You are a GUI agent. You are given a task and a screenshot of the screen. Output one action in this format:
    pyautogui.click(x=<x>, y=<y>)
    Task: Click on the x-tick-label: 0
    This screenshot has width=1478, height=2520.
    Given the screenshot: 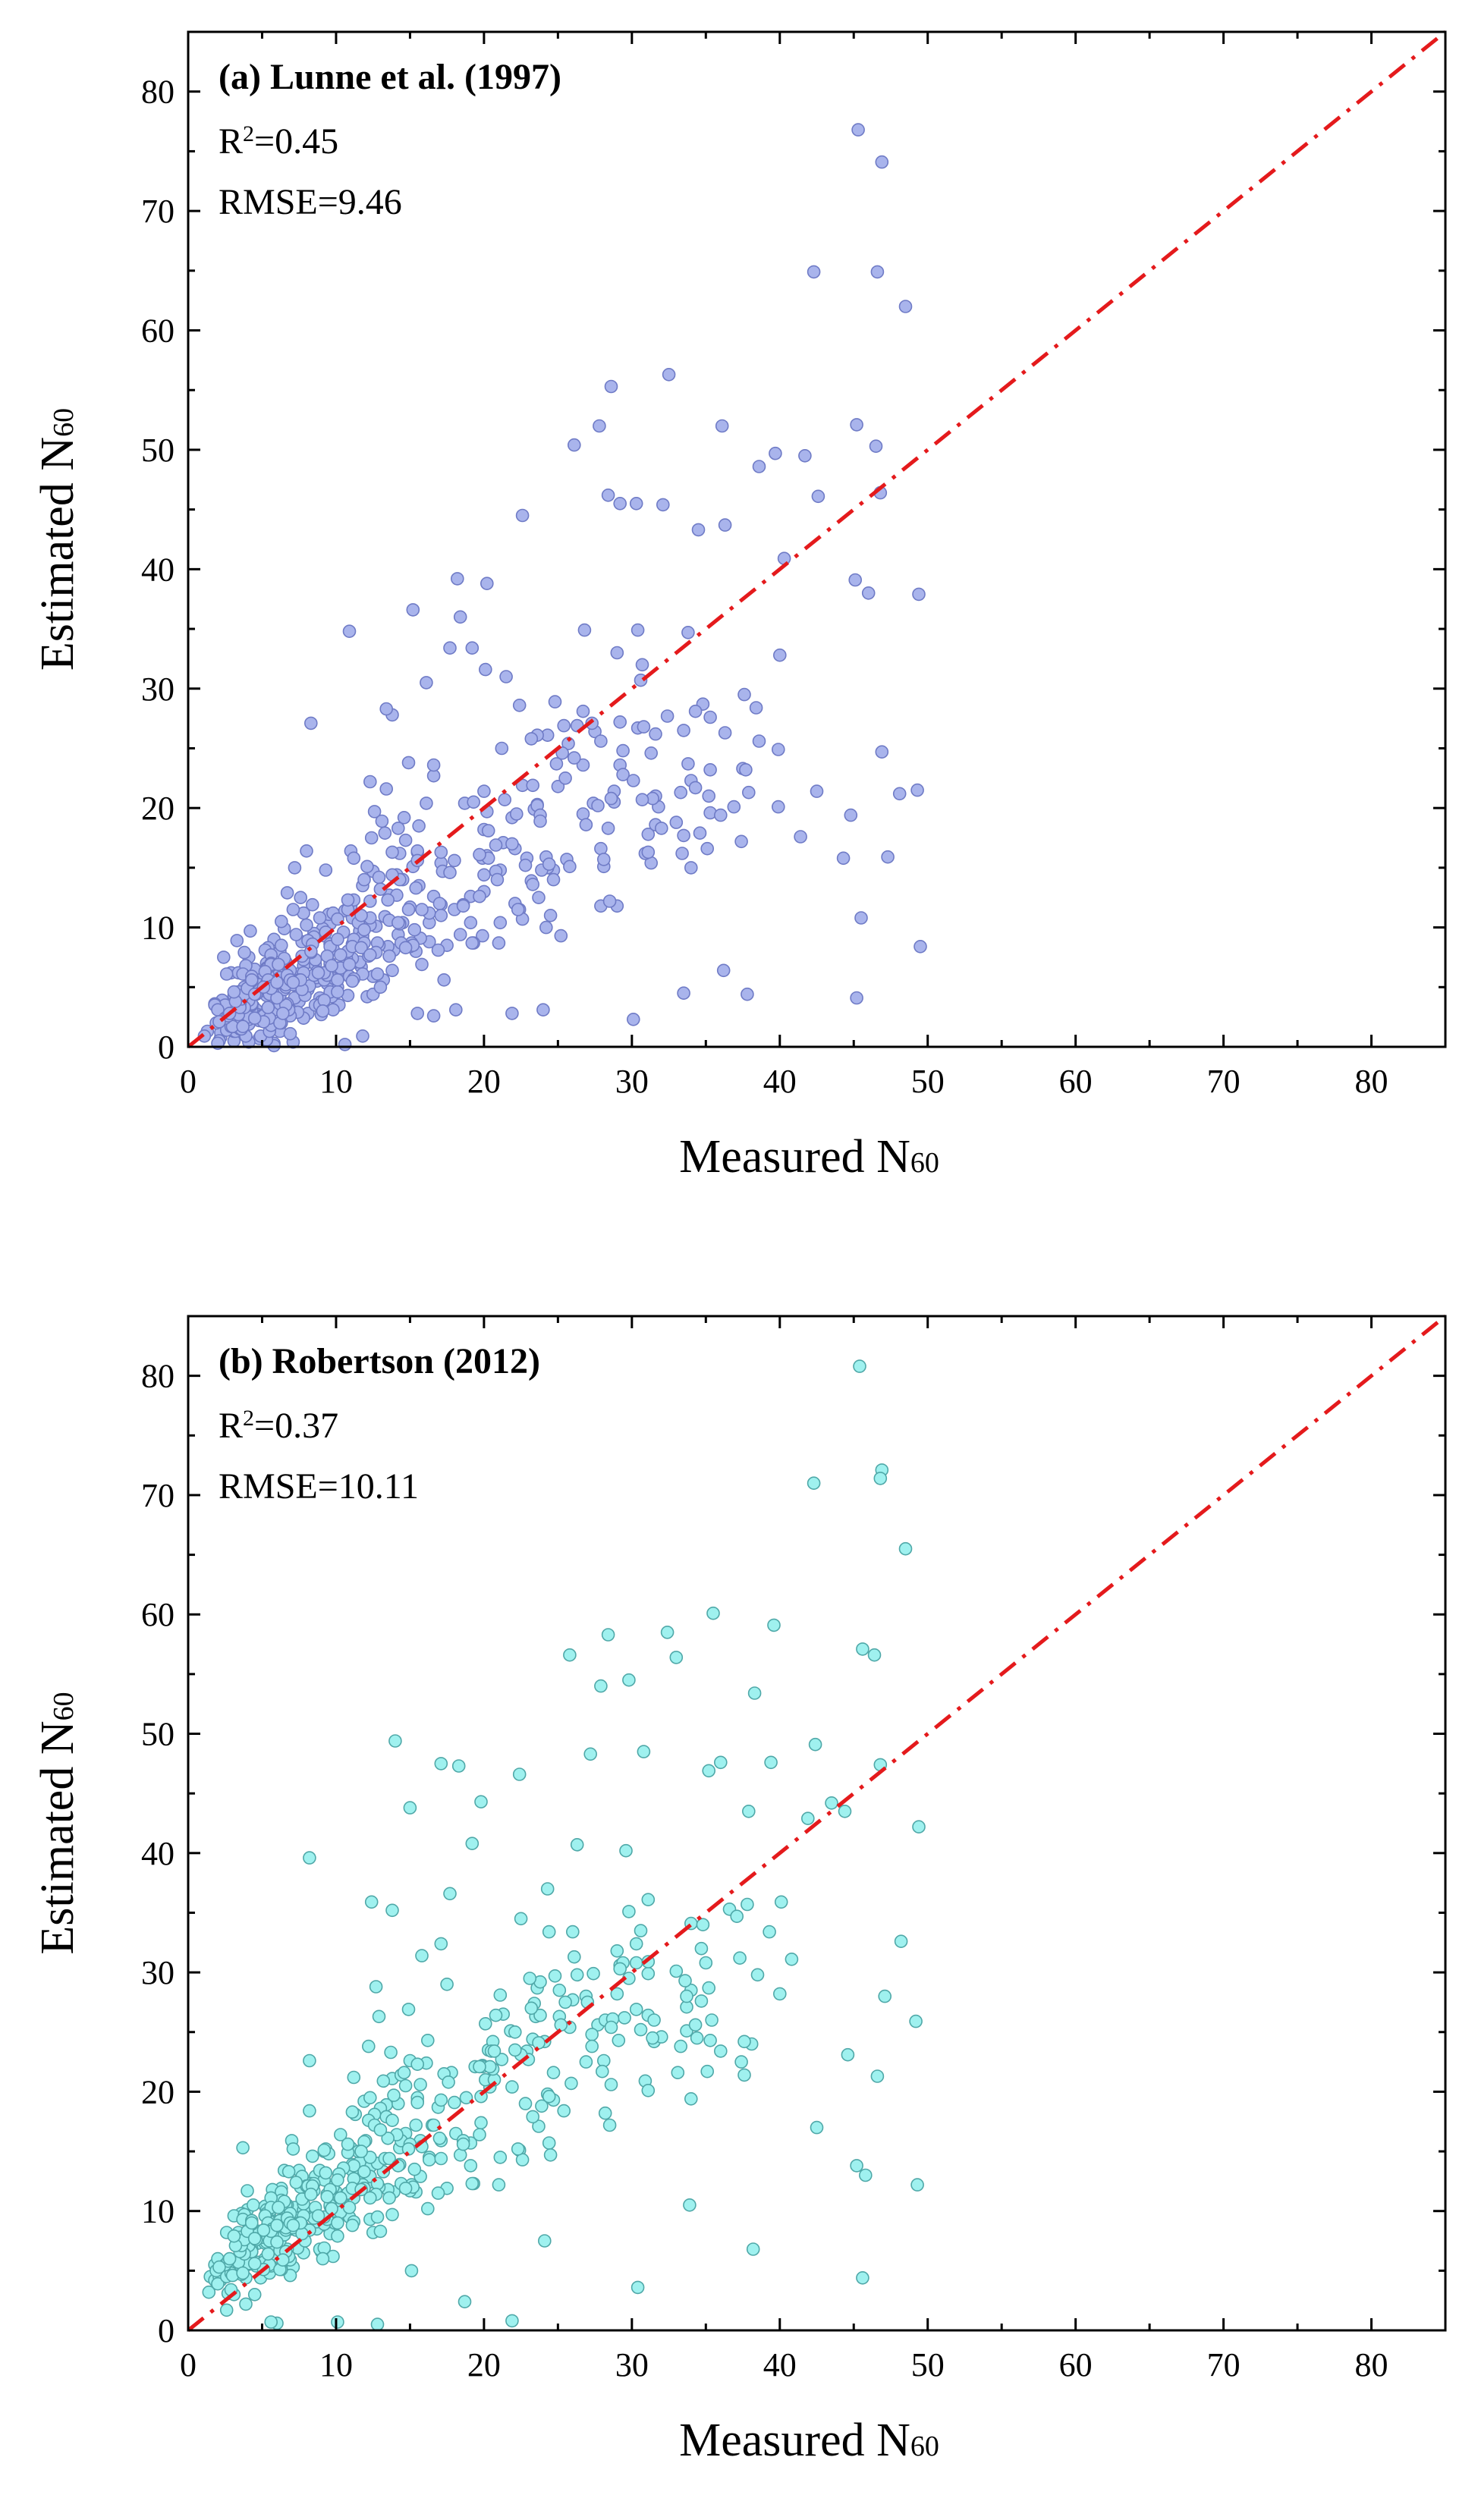 What is the action you would take?
    pyautogui.click(x=188, y=2364)
    